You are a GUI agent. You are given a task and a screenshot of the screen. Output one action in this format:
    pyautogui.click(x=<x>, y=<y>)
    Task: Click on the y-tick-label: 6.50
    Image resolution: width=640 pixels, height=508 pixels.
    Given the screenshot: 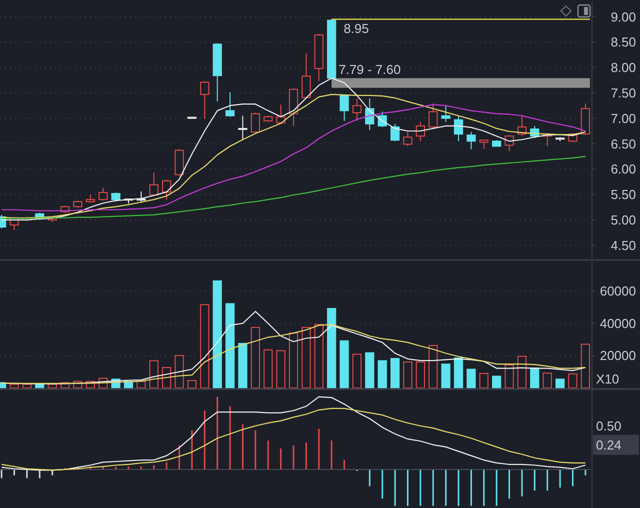 What is the action you would take?
    pyautogui.click(x=623, y=144)
    